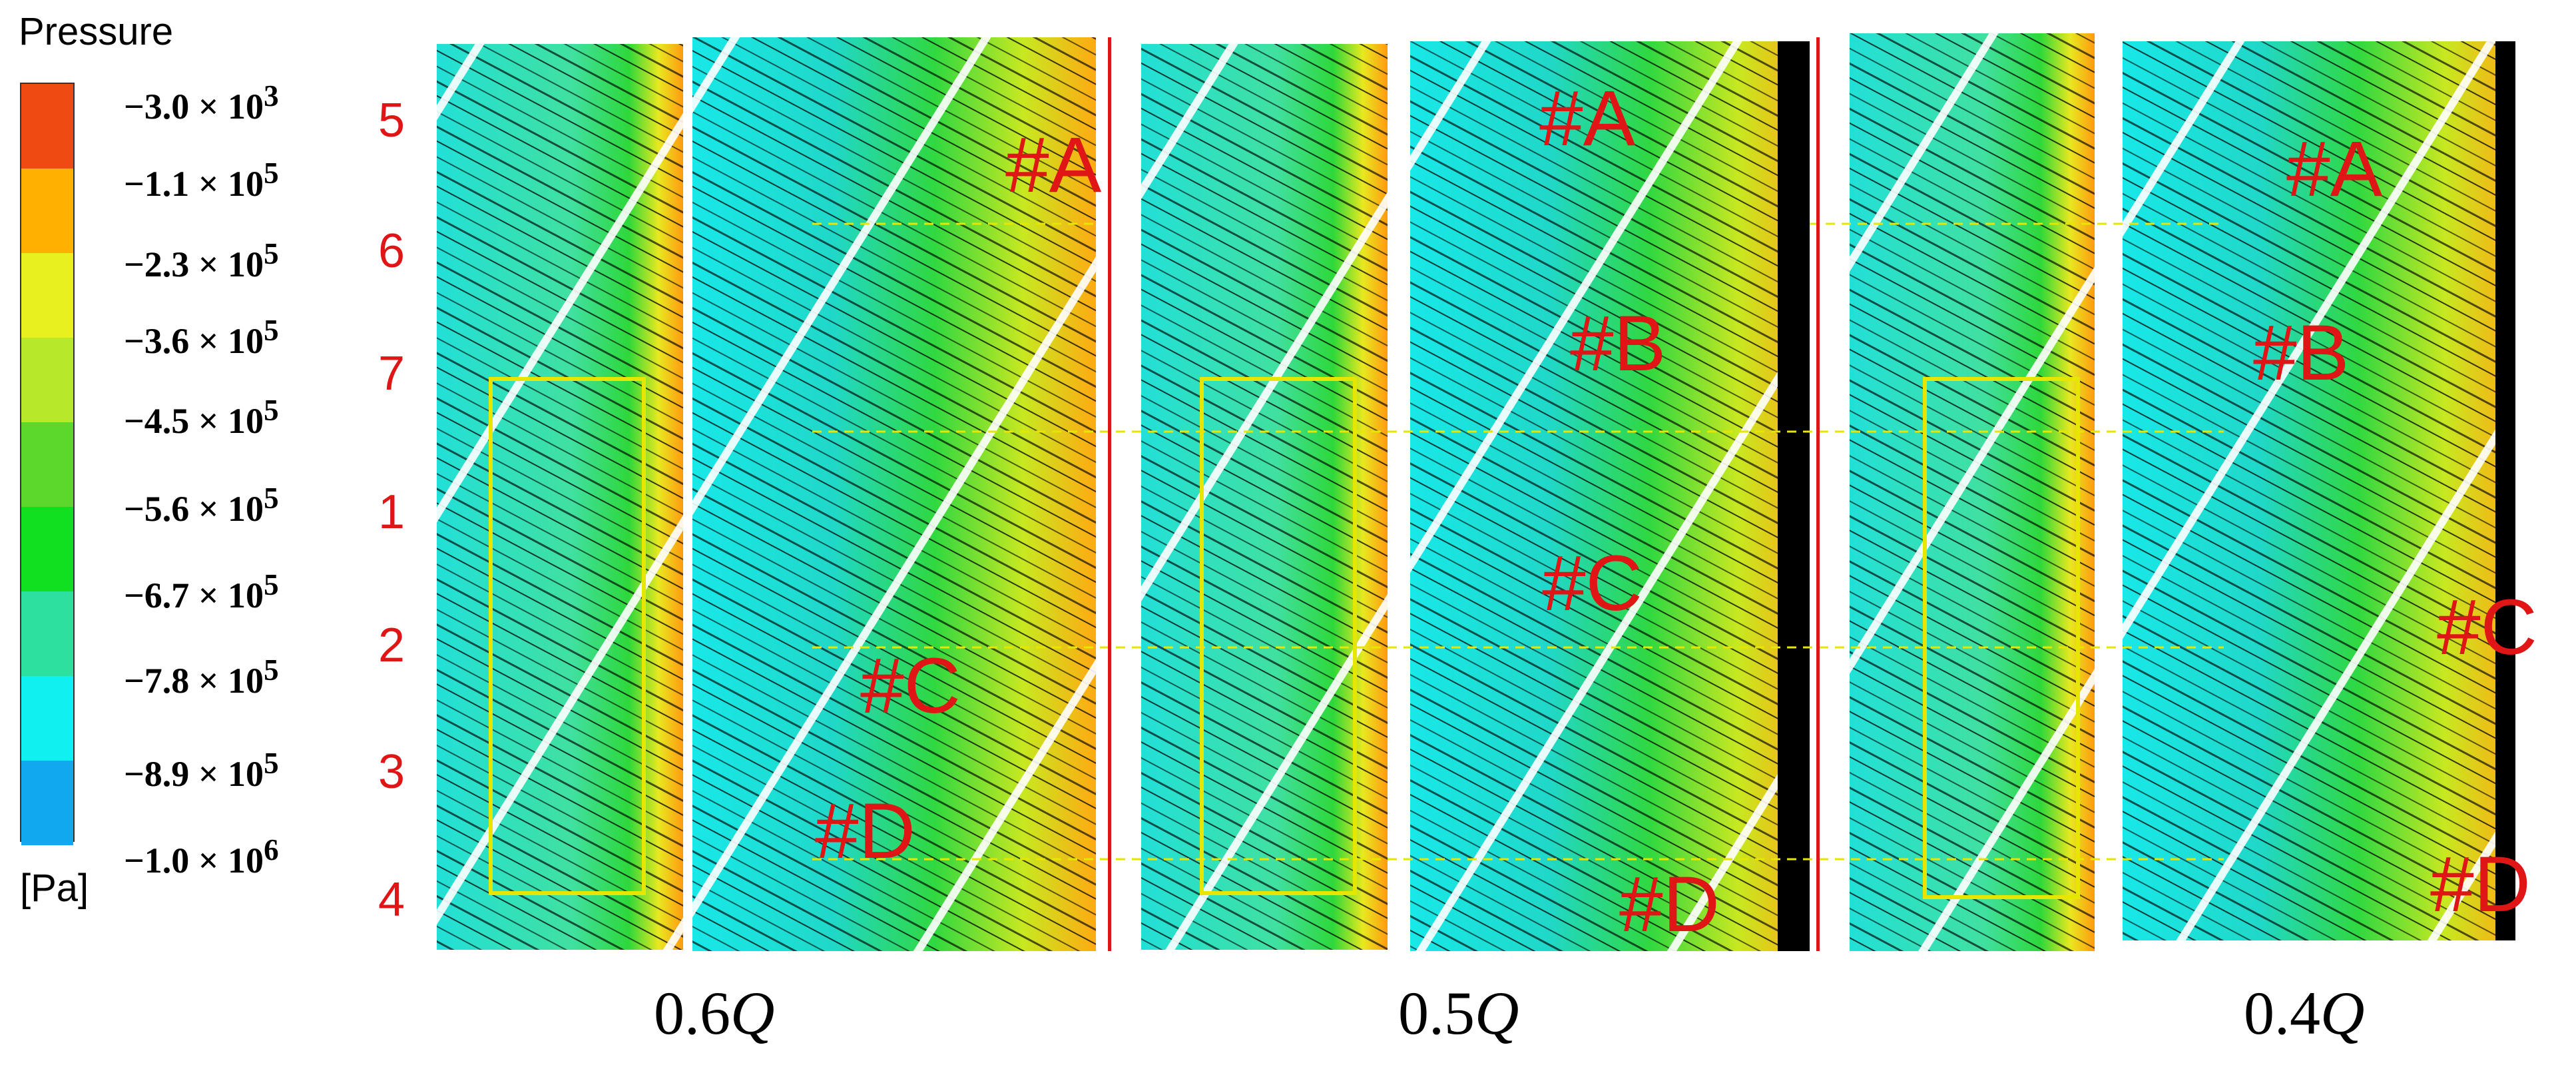  What do you see at coordinates (202, 417) in the screenshot?
I see `tick-label: −4.5 × 10⁵` at bounding box center [202, 417].